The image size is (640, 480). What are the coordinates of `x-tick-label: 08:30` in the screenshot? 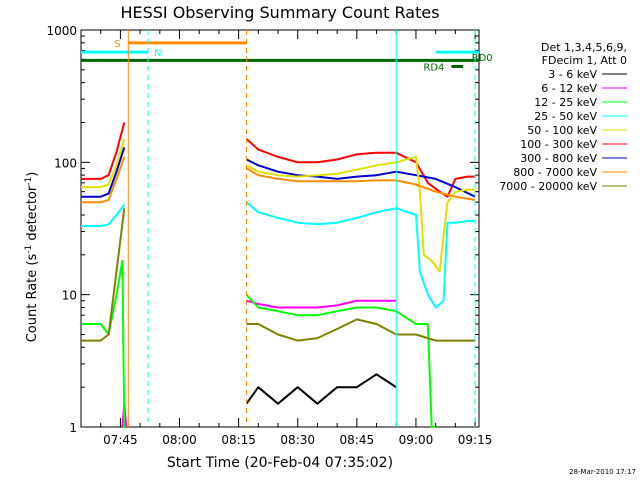 It's located at (297, 440).